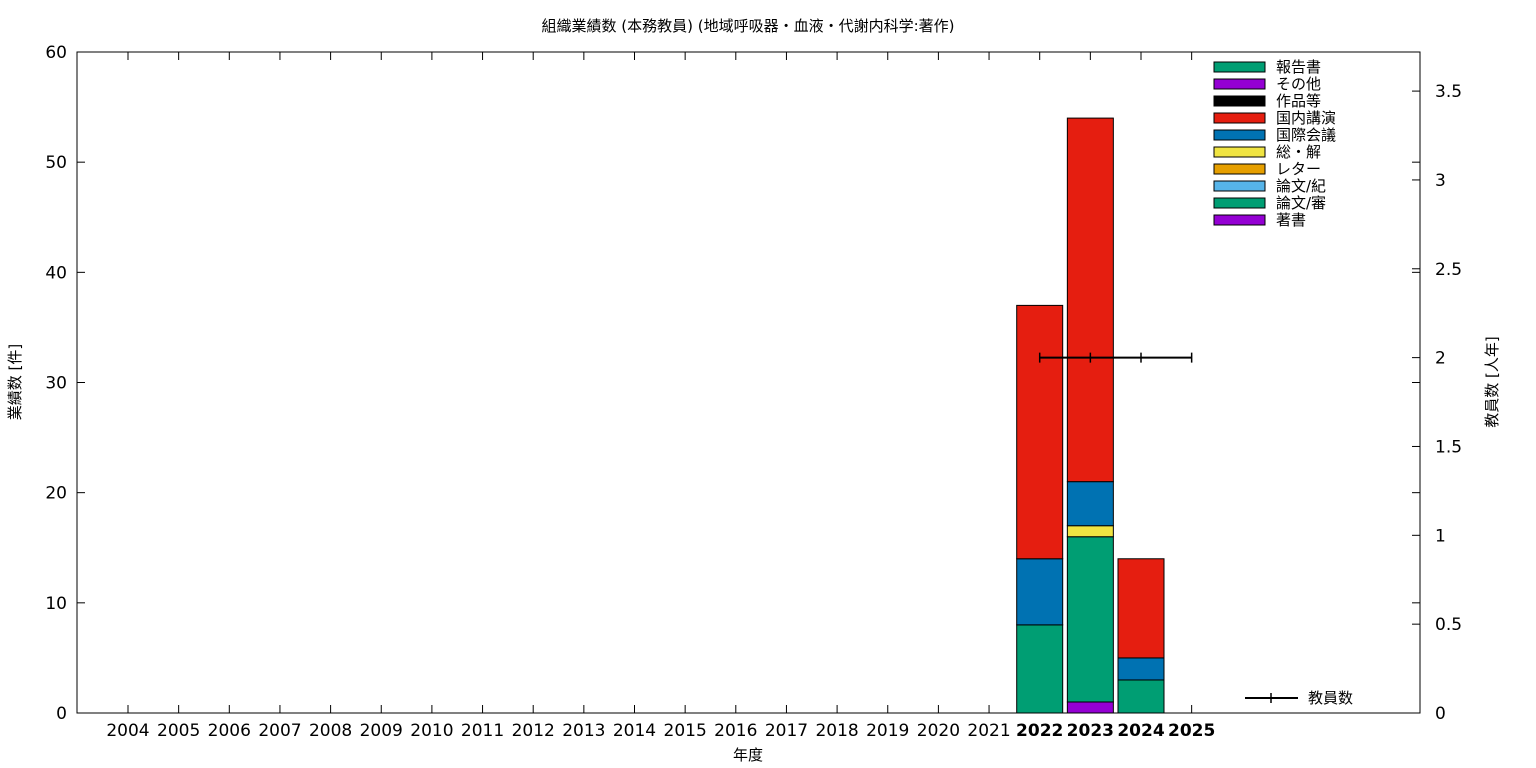  What do you see at coordinates (1448, 447) in the screenshot?
I see `y2-tick-label: 1.5` at bounding box center [1448, 447].